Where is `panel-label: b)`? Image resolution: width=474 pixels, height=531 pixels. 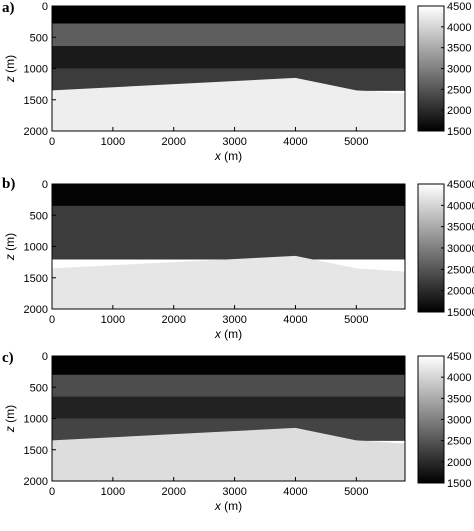
panel-label: b) is located at coordinates (8, 184).